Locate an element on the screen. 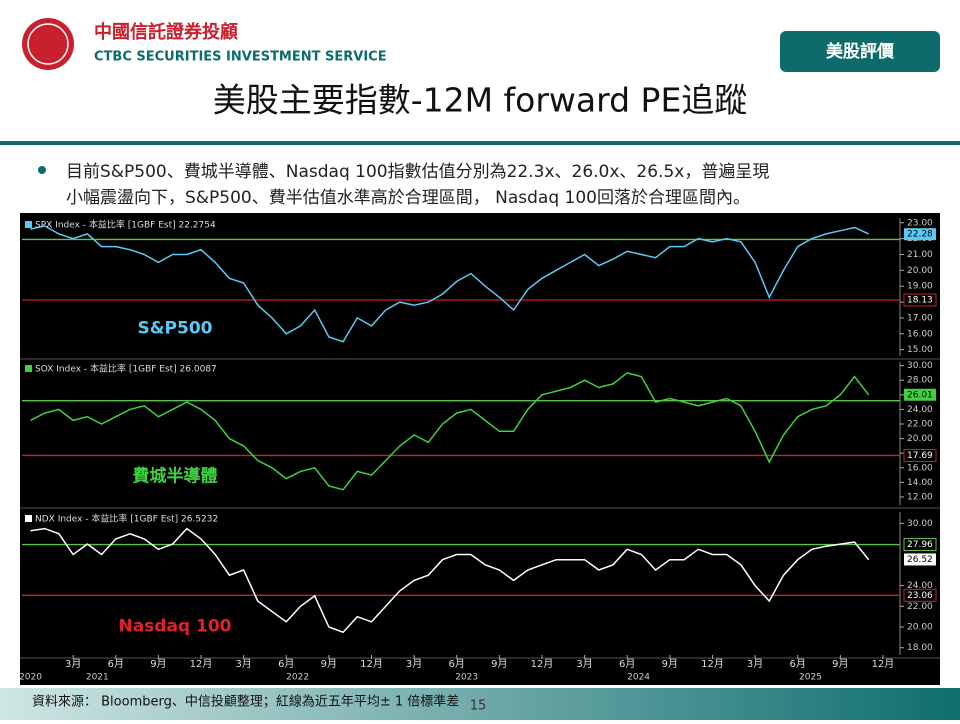 Image resolution: width=960 pixels, height=724 pixels. x-year-label: 2020 is located at coordinates (30, 678).